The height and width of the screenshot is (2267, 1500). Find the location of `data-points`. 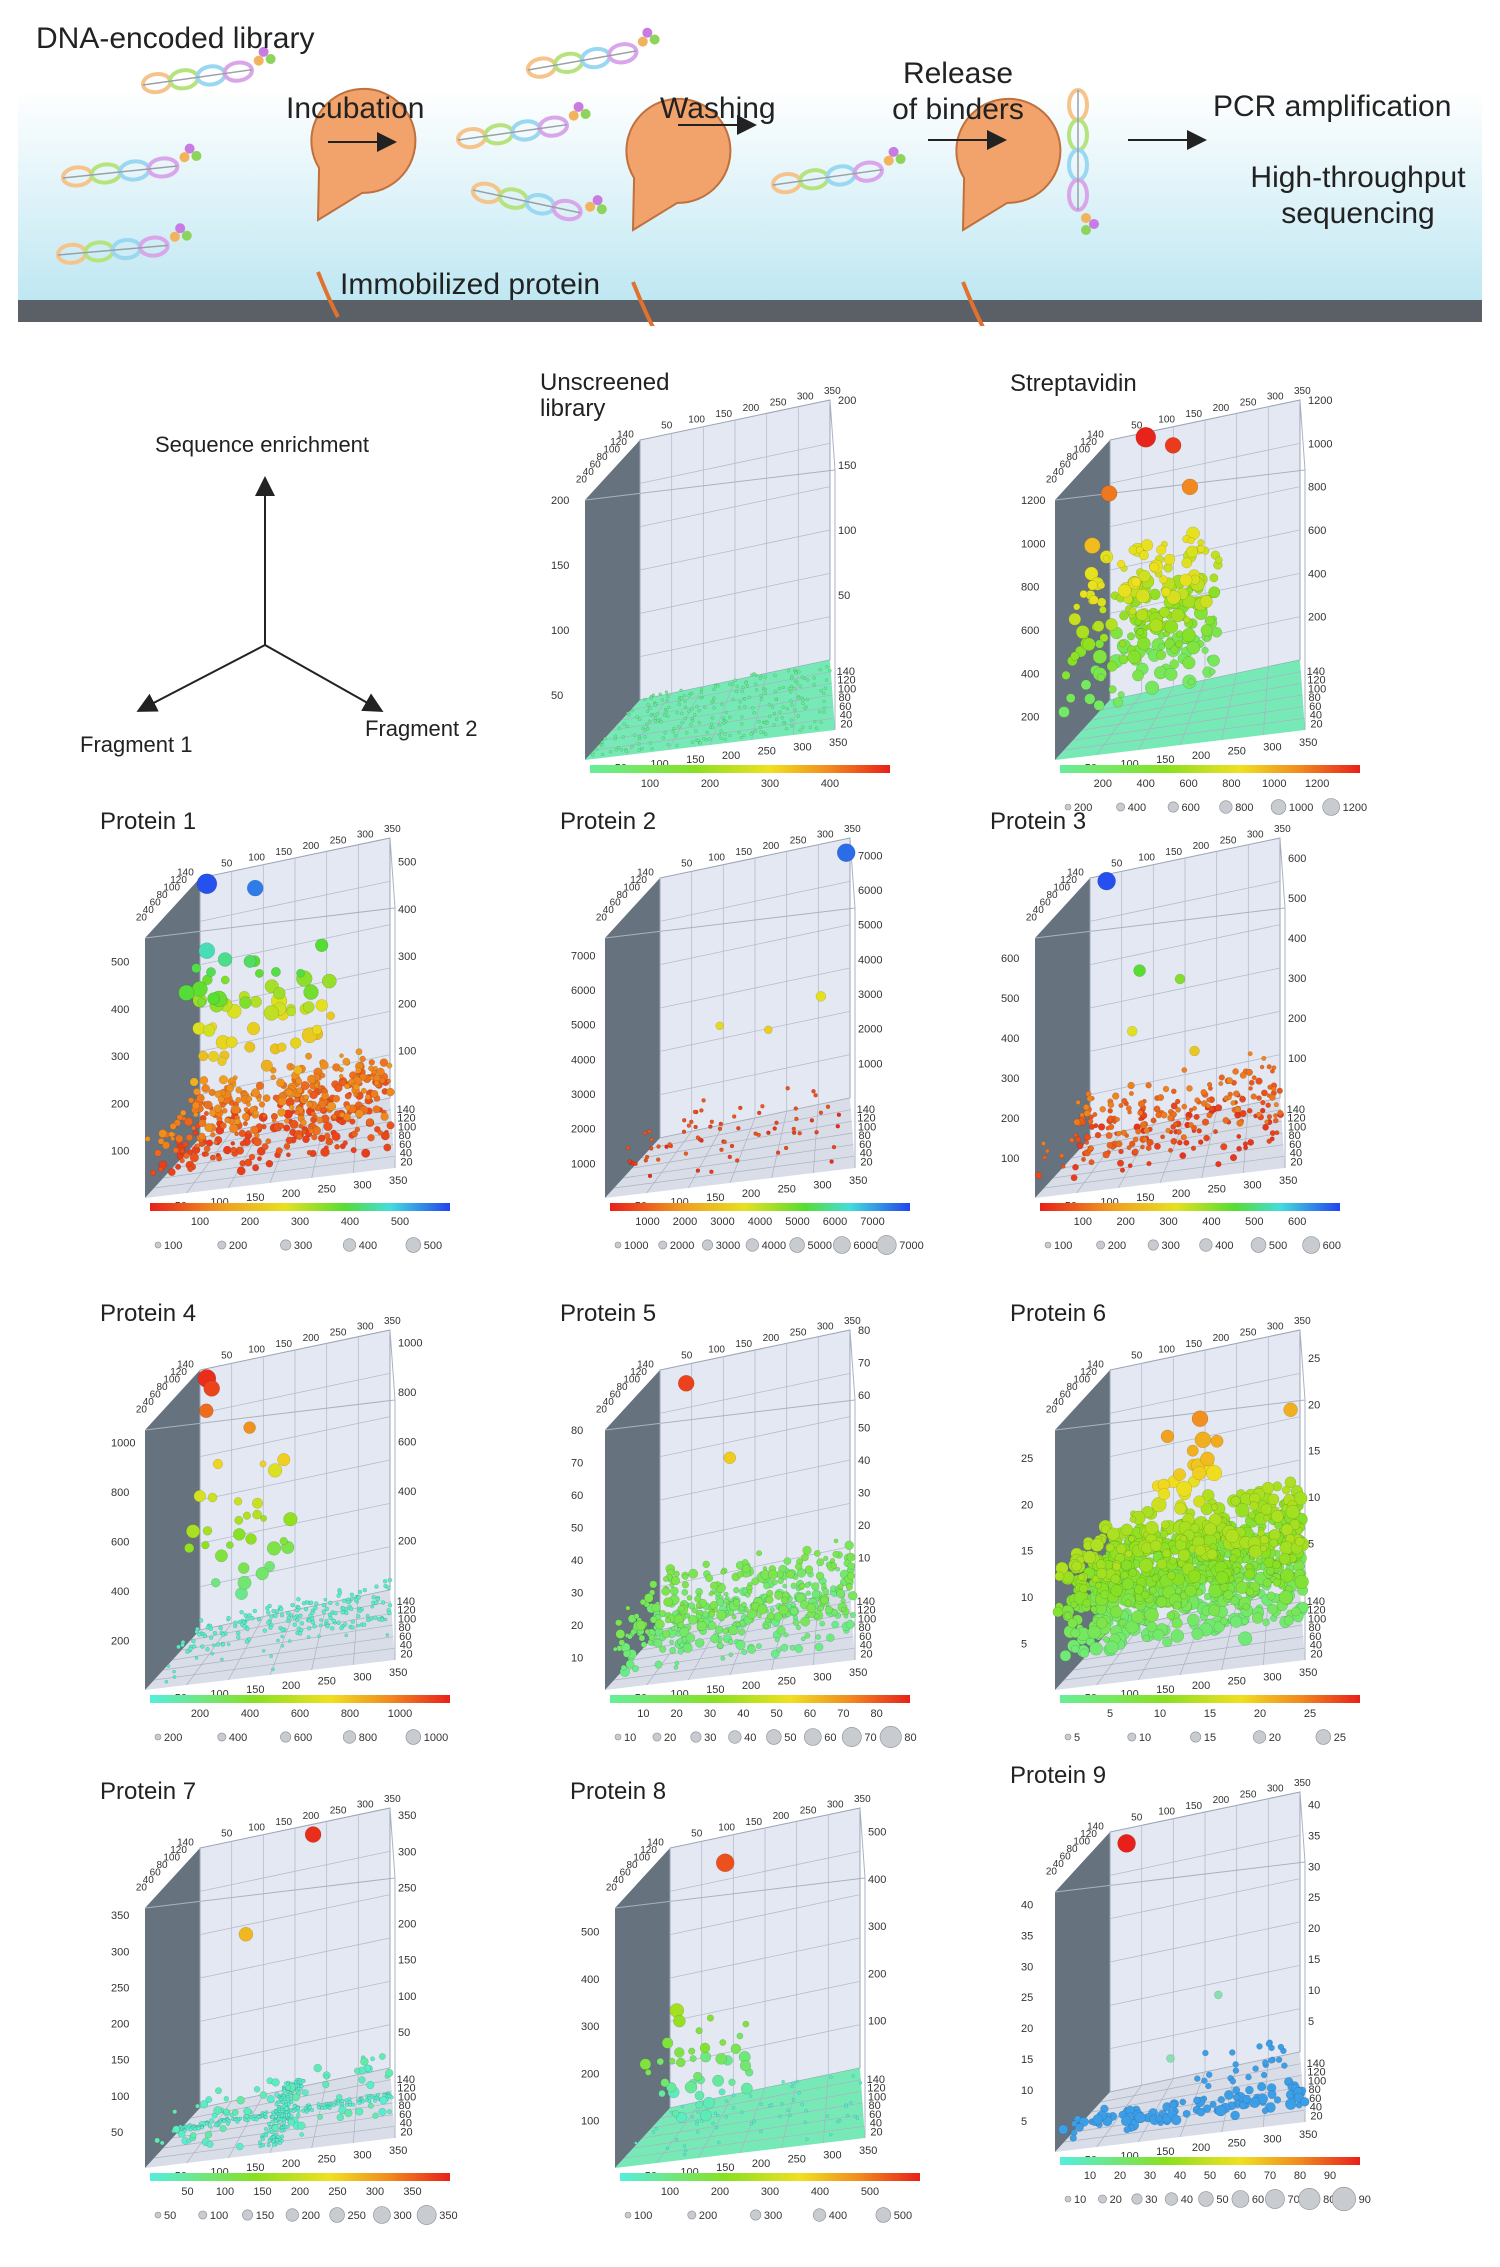

data-points is located at coordinates (1181, 1532).